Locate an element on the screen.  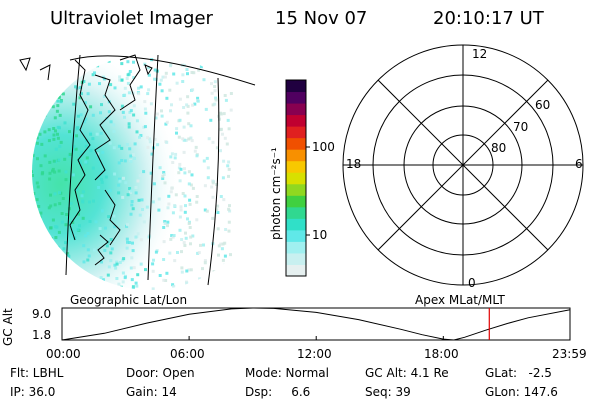
altitude-xtick-2: 12:00 is located at coordinates (314, 354).